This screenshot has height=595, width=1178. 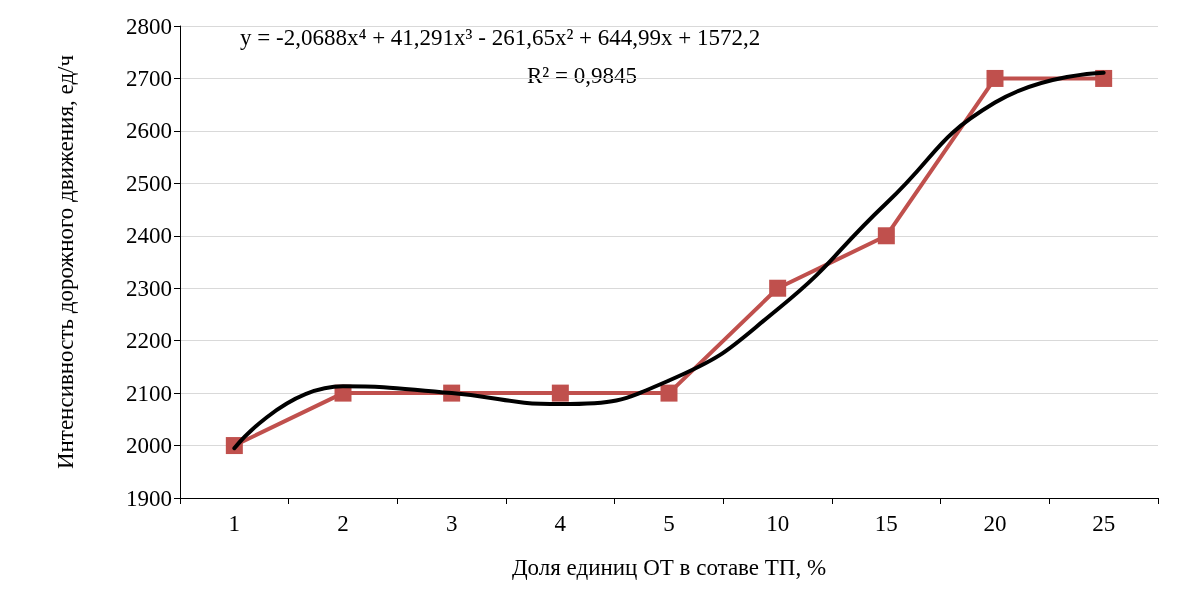 I want to click on x-tick-label: 15, so click(x=886, y=523).